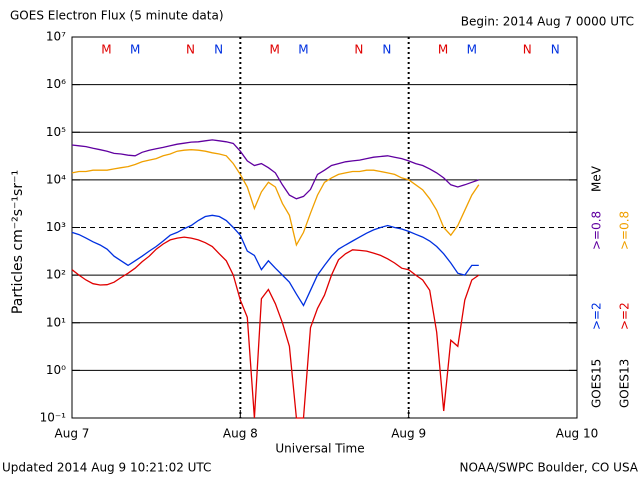 This screenshot has height=484, width=640. I want to click on x-tick-label: Aug 8, so click(240, 434).